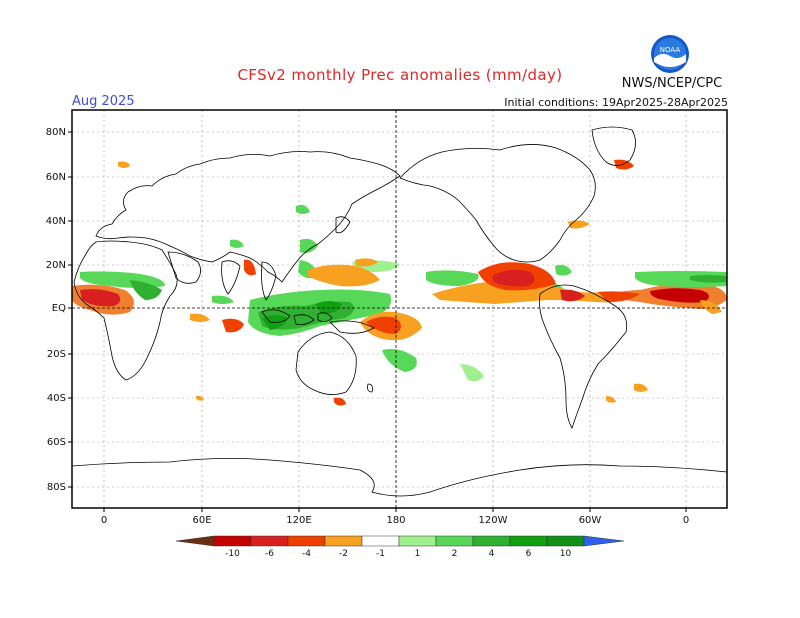 The image size is (800, 618). I want to click on initial-conditions: Initial conditions: 19Apr2025-28Apr2025, so click(616, 102).